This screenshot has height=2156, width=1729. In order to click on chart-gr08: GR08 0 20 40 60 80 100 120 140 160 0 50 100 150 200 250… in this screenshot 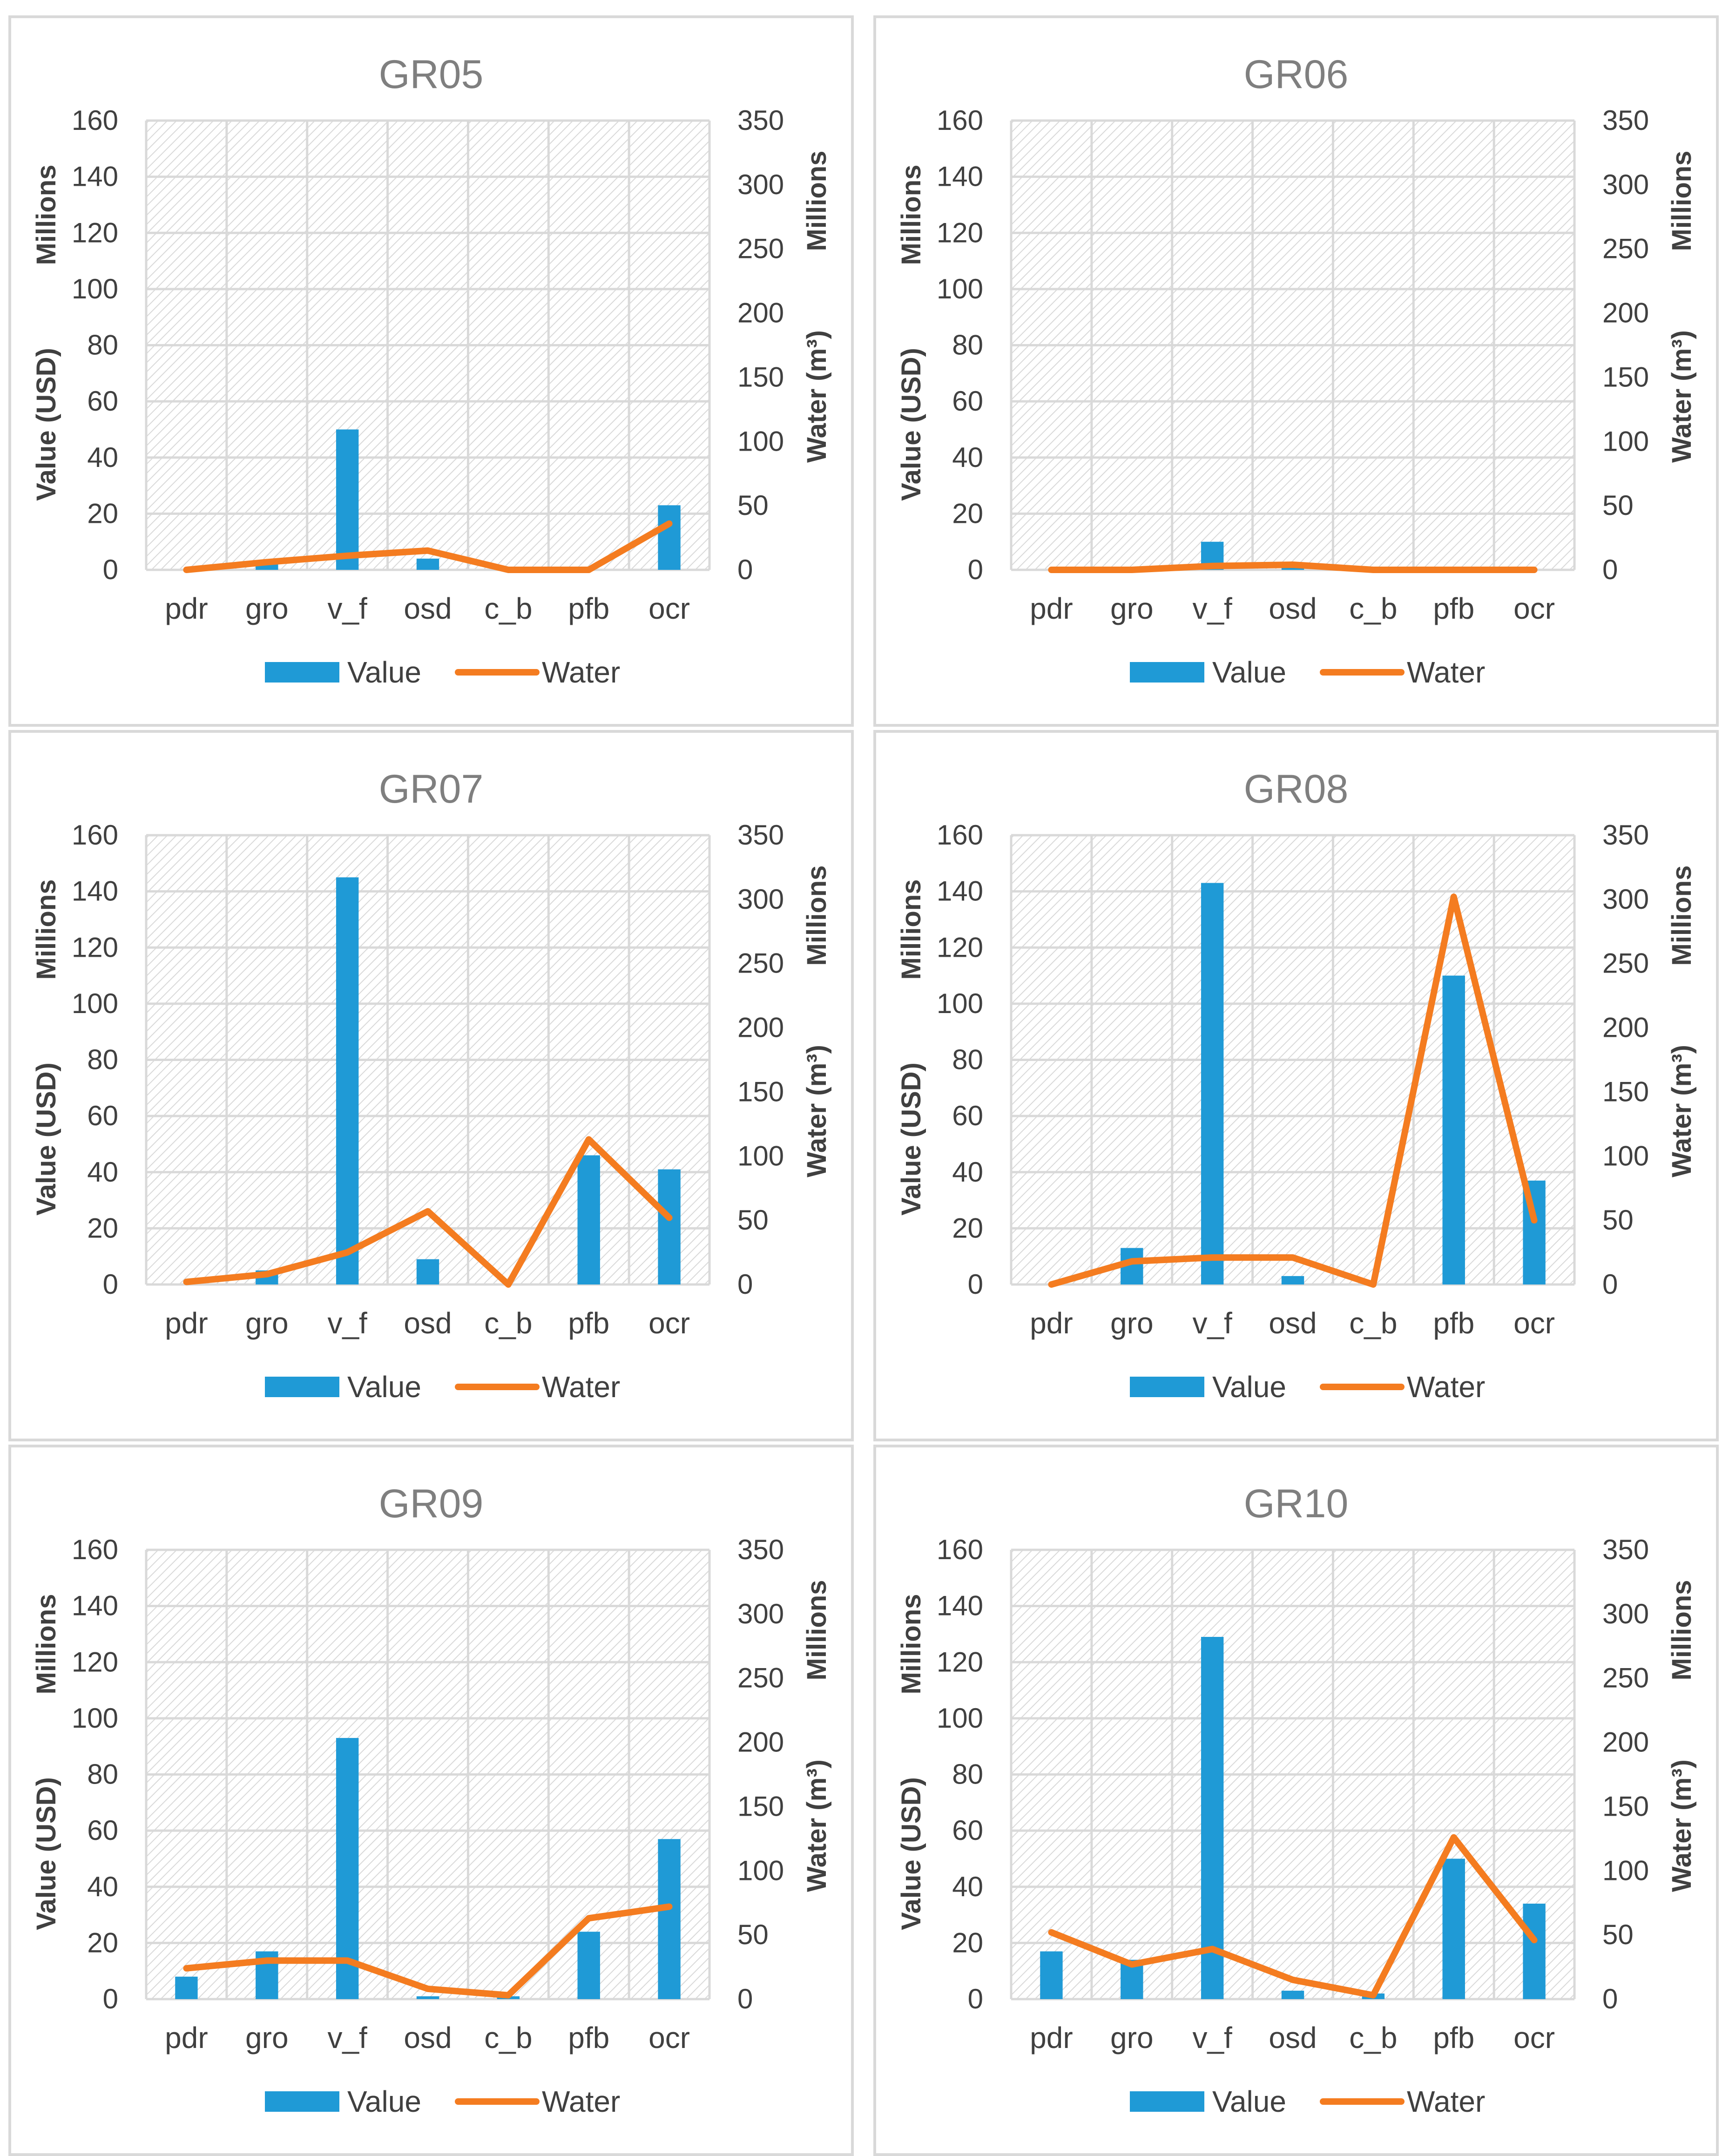, I will do `click(1296, 1086)`.